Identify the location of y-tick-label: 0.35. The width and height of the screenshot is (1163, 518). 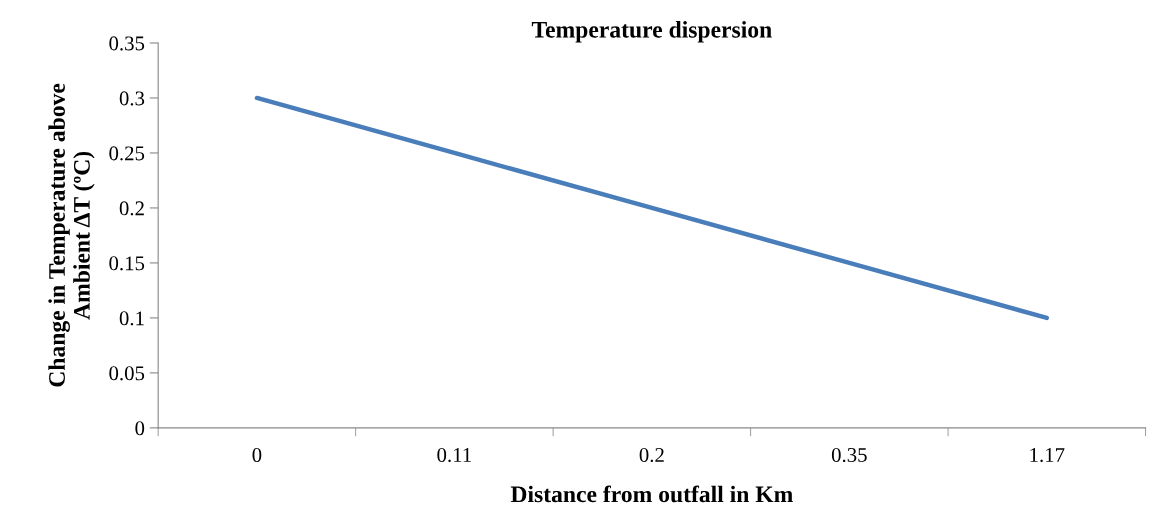
(127, 43).